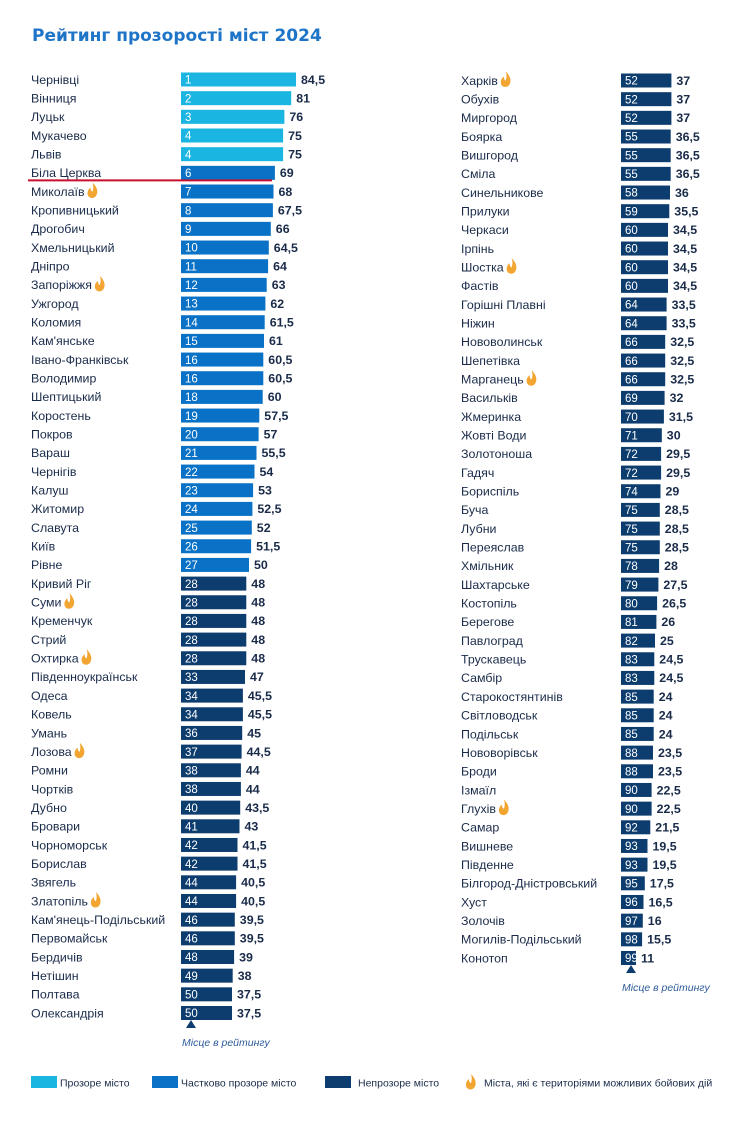 This screenshot has height=1125, width=748. I want to click on city-label: Золочів, so click(483, 921).